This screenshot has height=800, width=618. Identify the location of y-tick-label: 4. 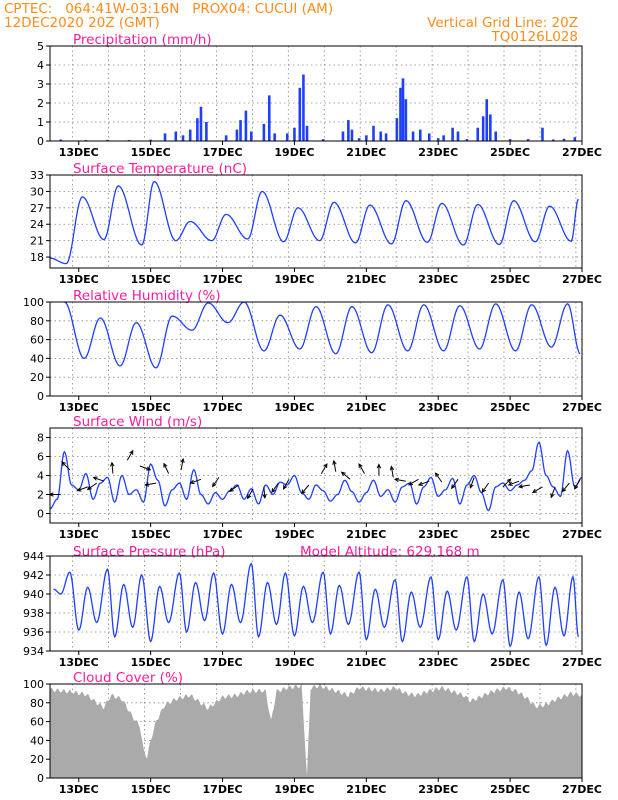
(40, 65).